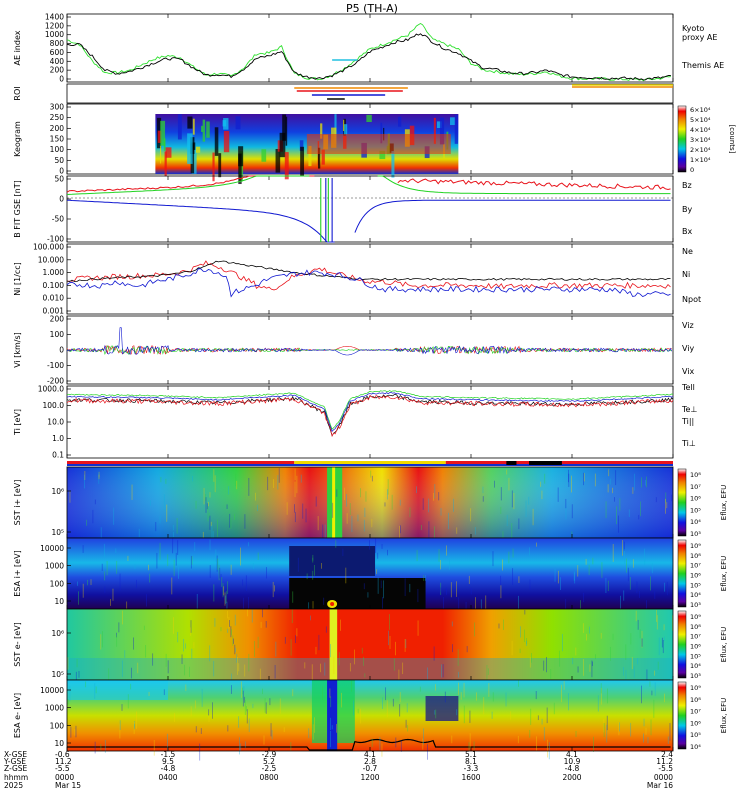  I want to click on ae-series-themis, so click(368, 57).